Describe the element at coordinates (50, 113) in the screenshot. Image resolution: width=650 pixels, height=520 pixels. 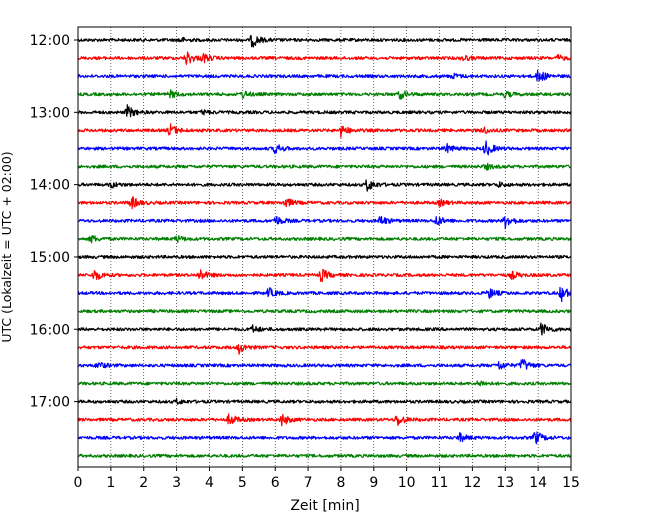
I see `y-tick-label: 13:00` at that location.